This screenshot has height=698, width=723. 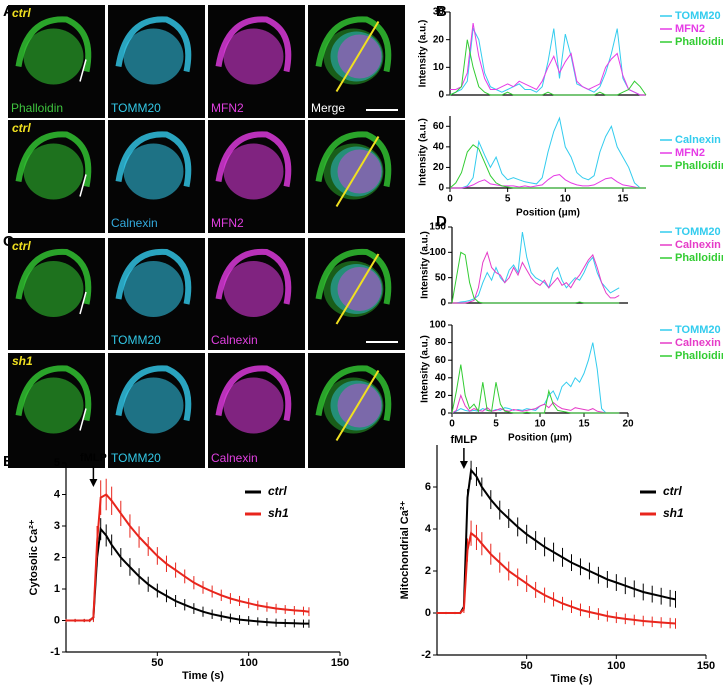 I want to click on channel-label: MFN2, so click(x=227, y=223).